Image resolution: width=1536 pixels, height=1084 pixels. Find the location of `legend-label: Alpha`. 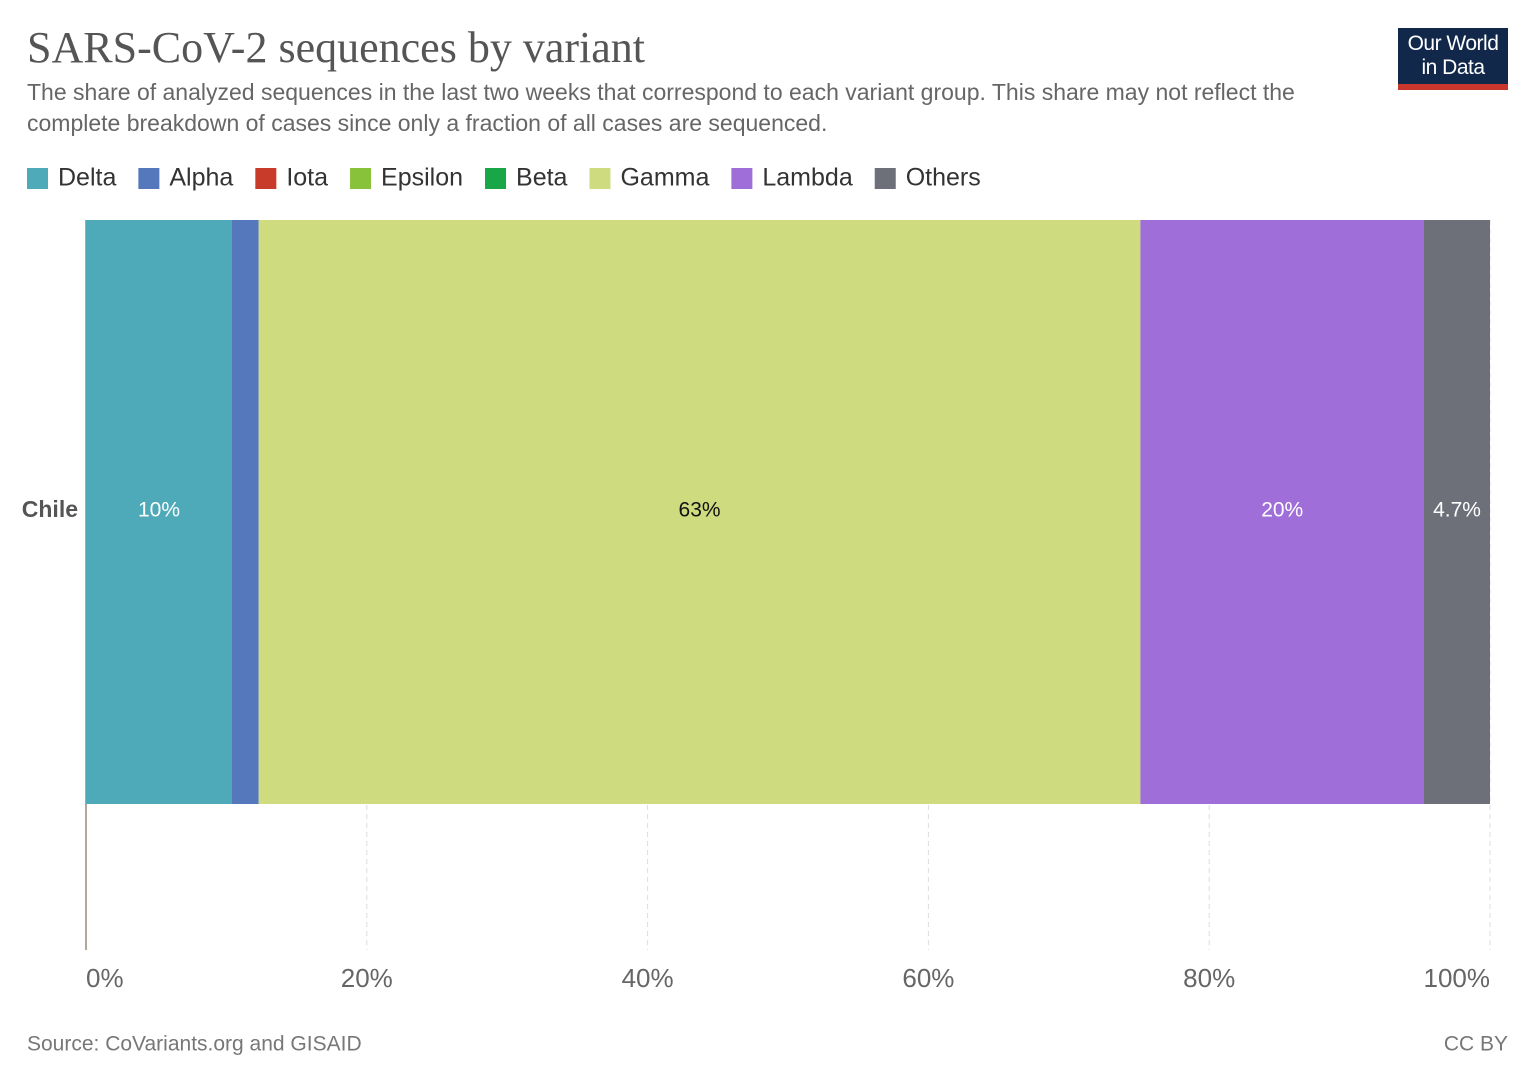

legend-label: Alpha is located at coordinates (201, 178).